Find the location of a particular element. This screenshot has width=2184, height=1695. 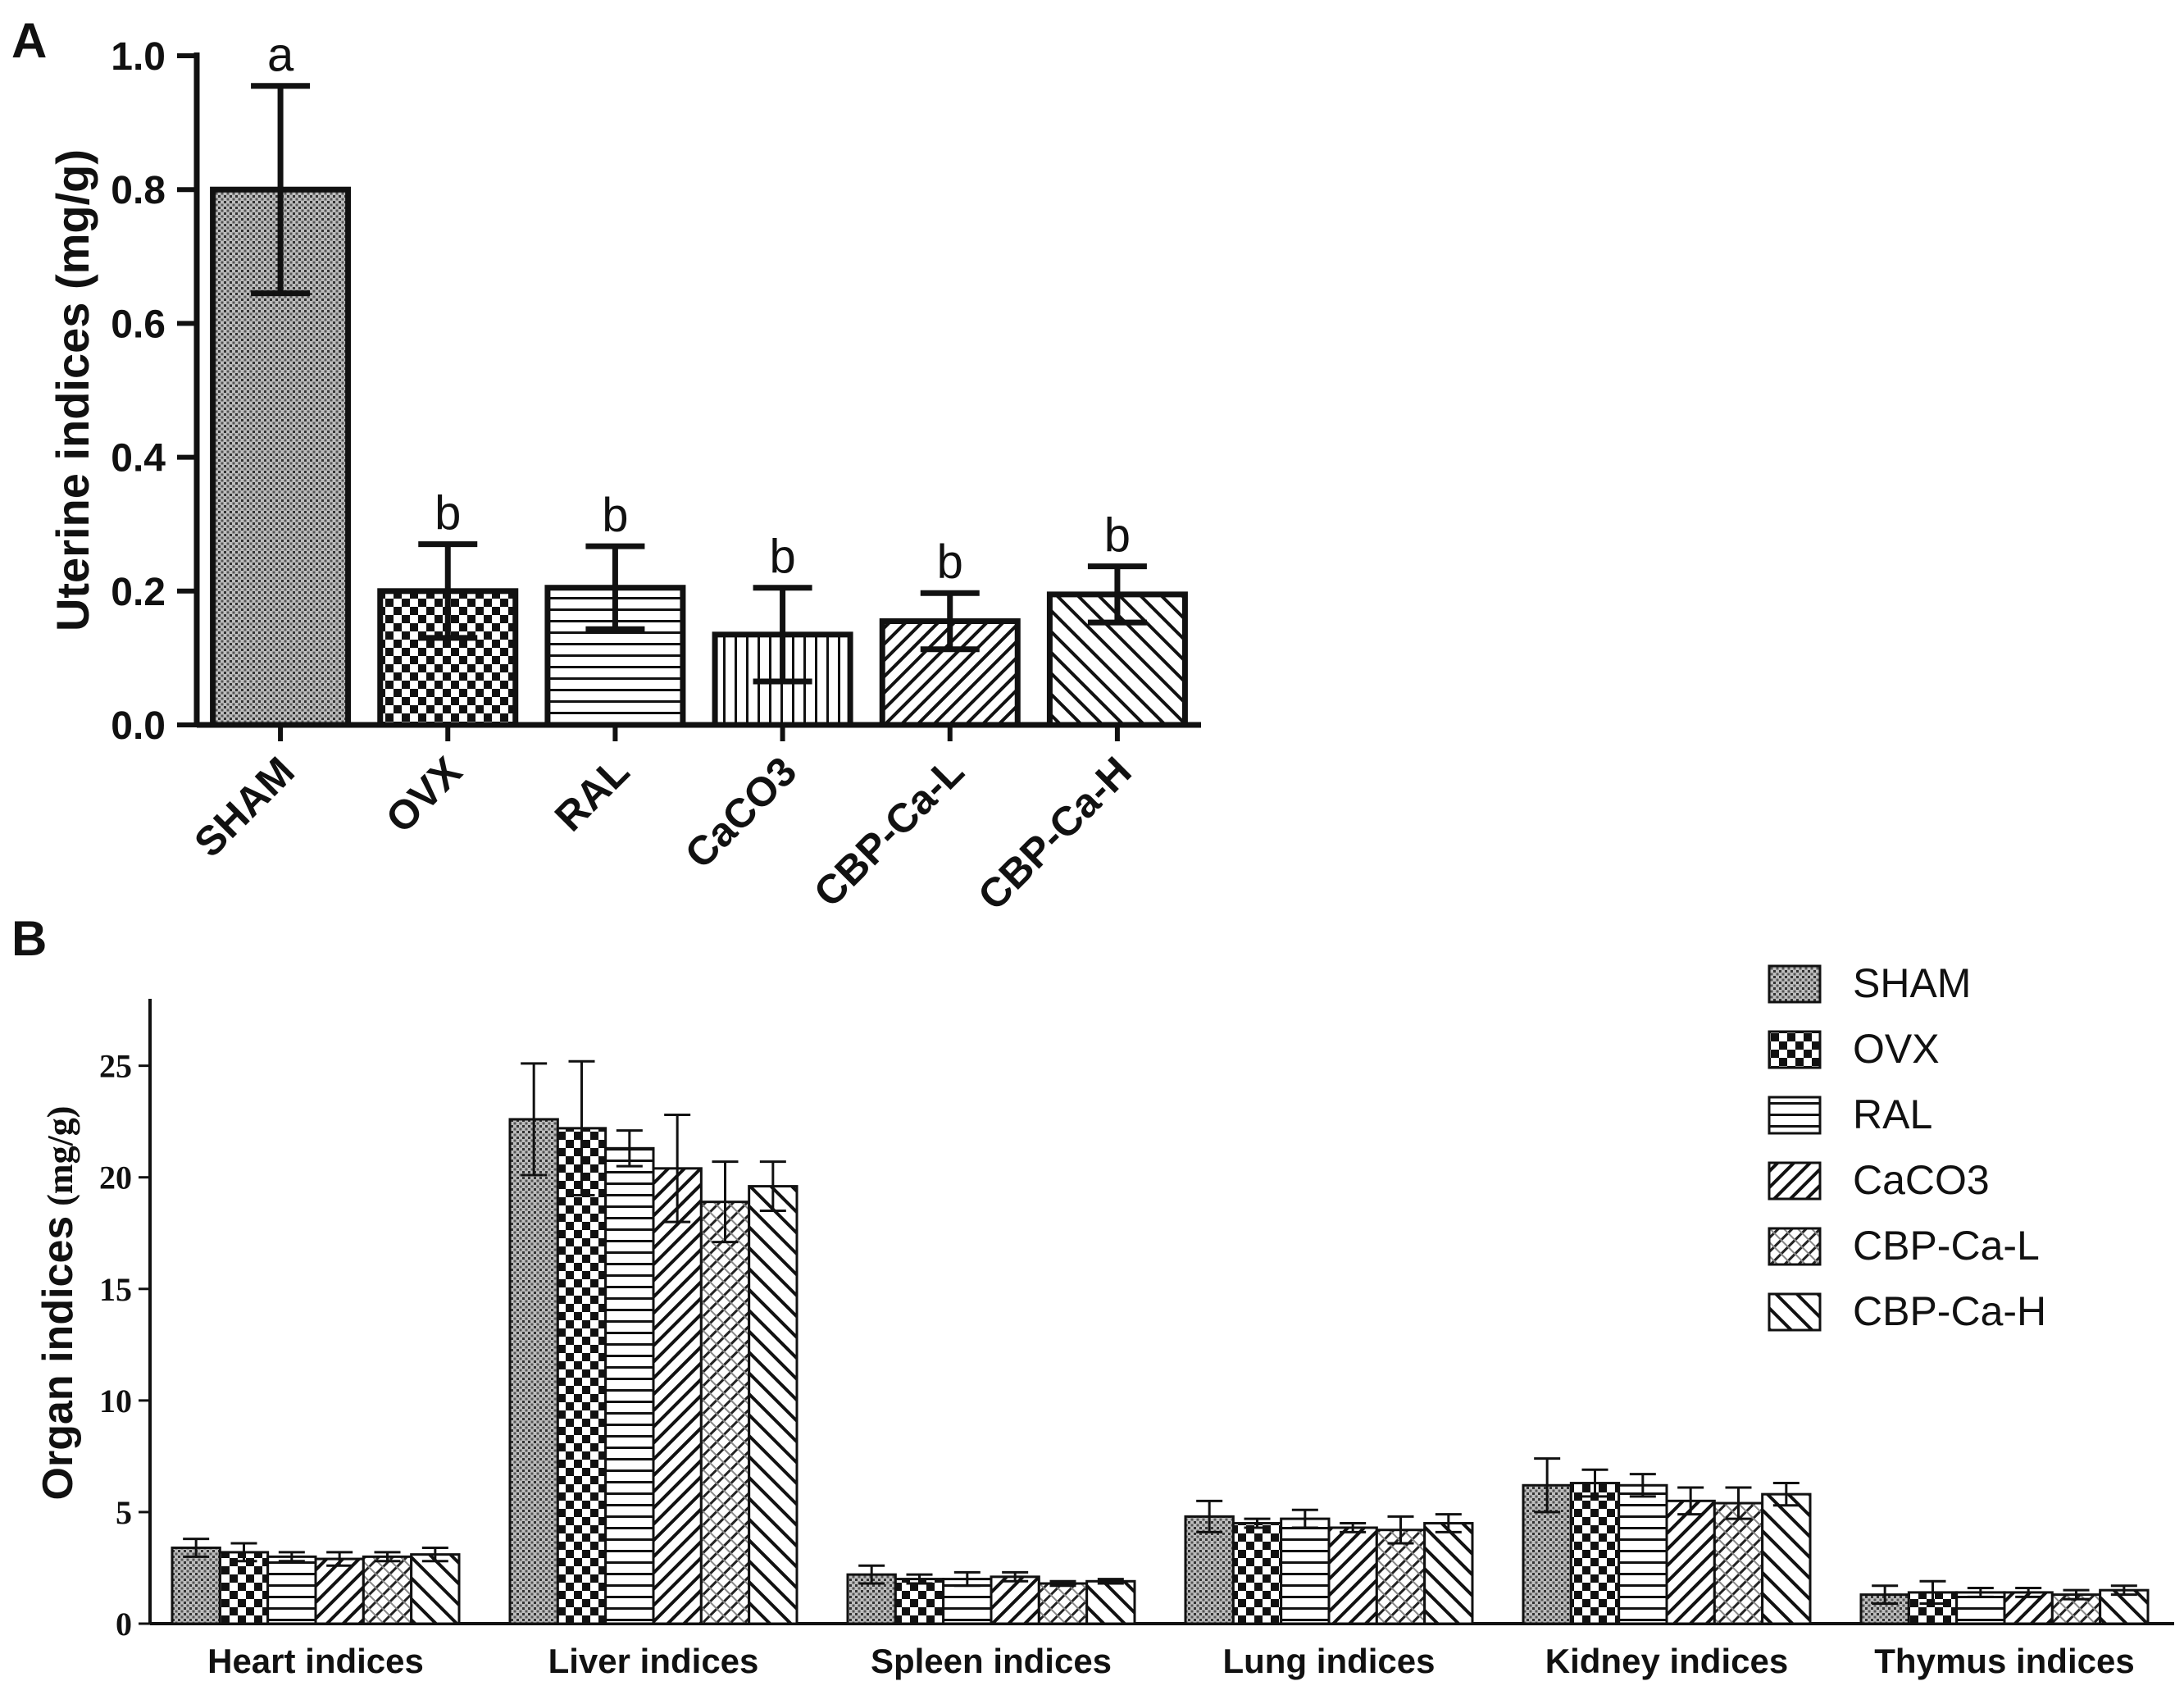

legend-swatch-caco3 is located at coordinates (1795, 1181).